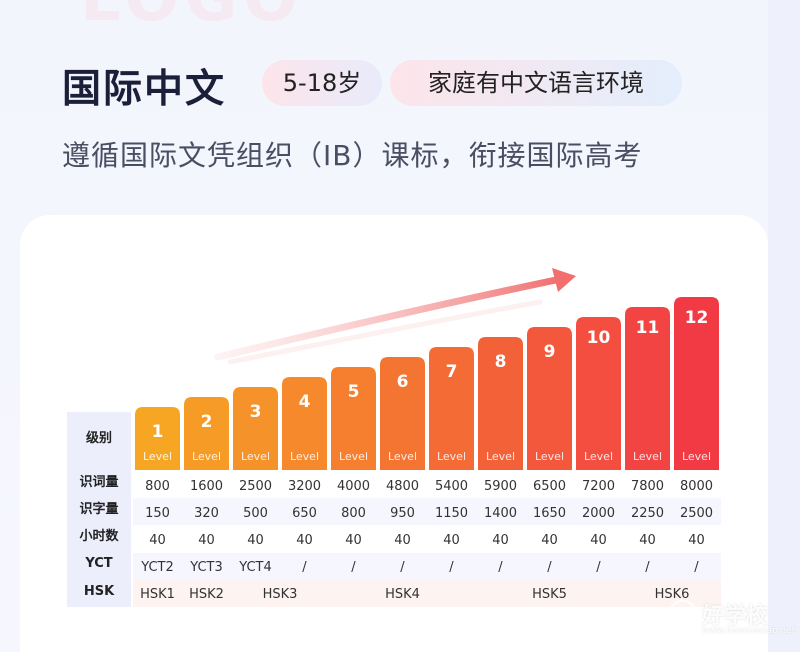  What do you see at coordinates (696, 486) in the screenshot?
I see `table-cell-vocab: 8000` at bounding box center [696, 486].